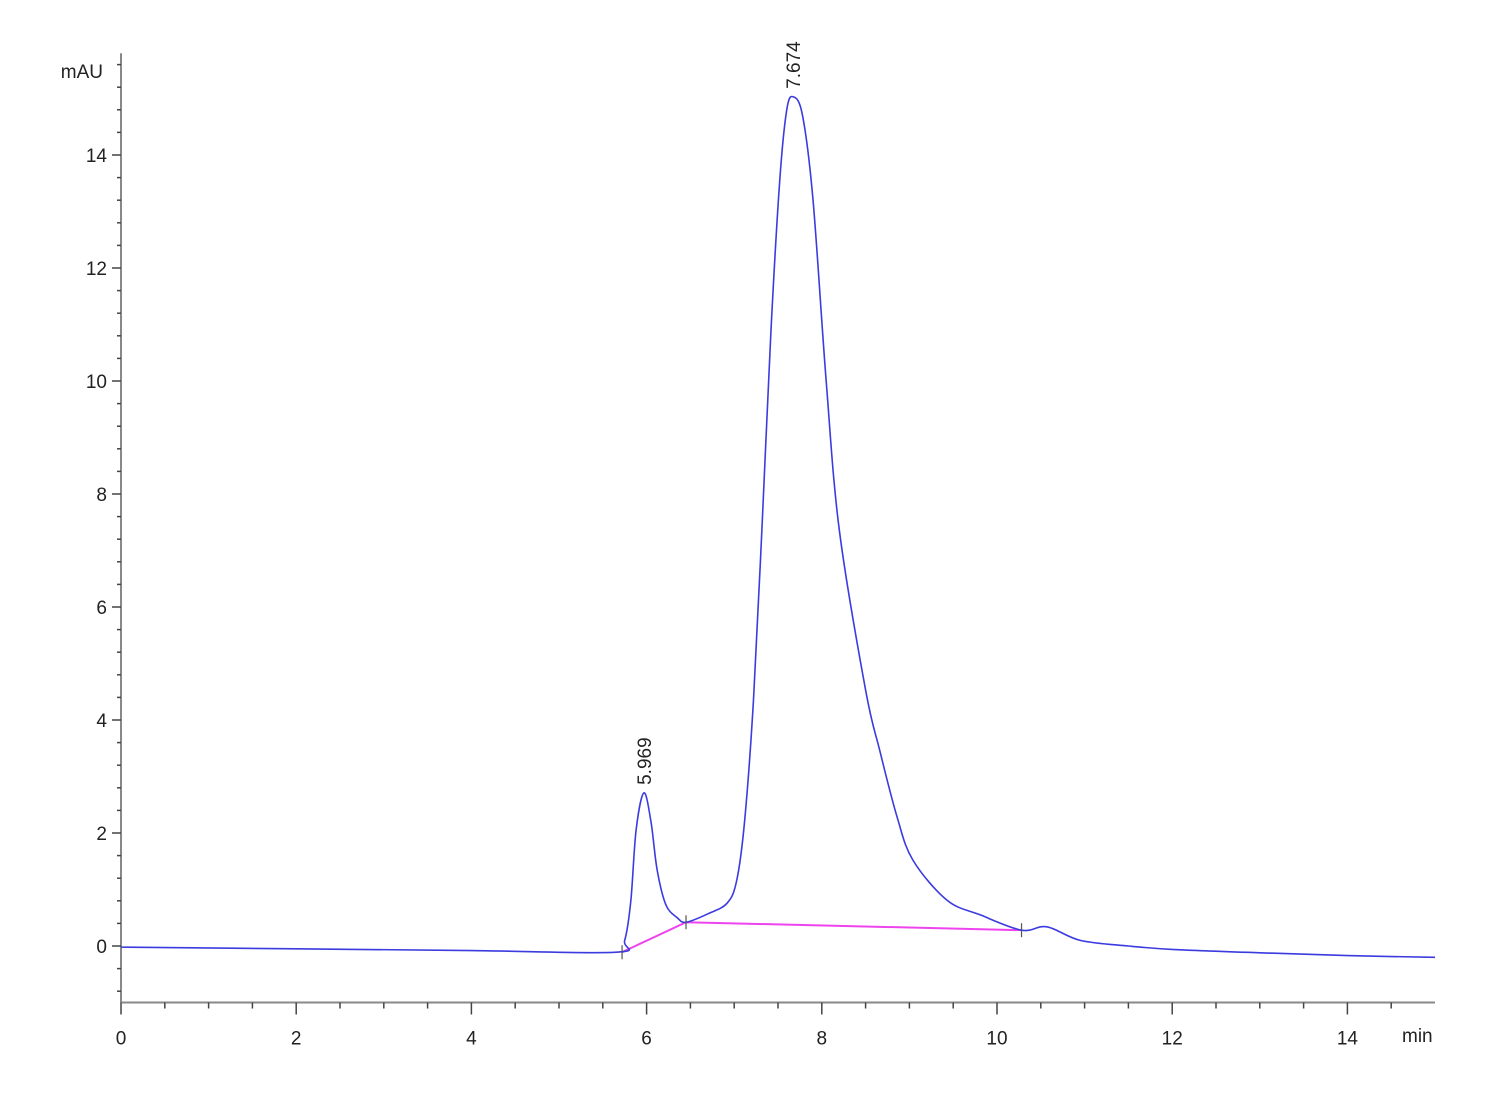 This screenshot has height=1105, width=1500. Describe the element at coordinates (101, 495) in the screenshot. I see `y-tick-label: 8` at that location.